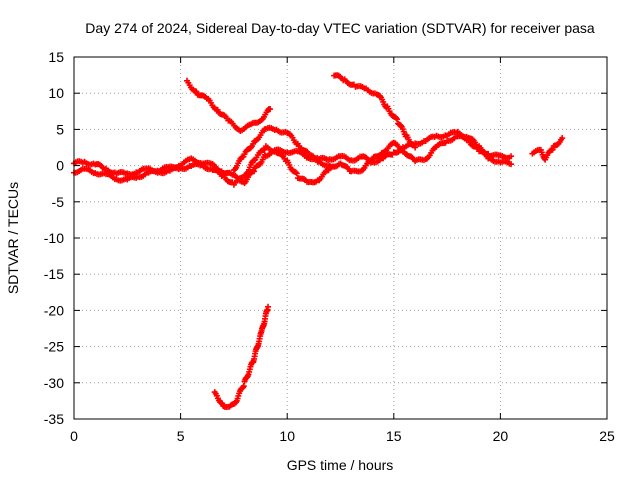 This screenshot has height=480, width=640. What do you see at coordinates (54, 310) in the screenshot?
I see `y-tick-label: -20` at bounding box center [54, 310].